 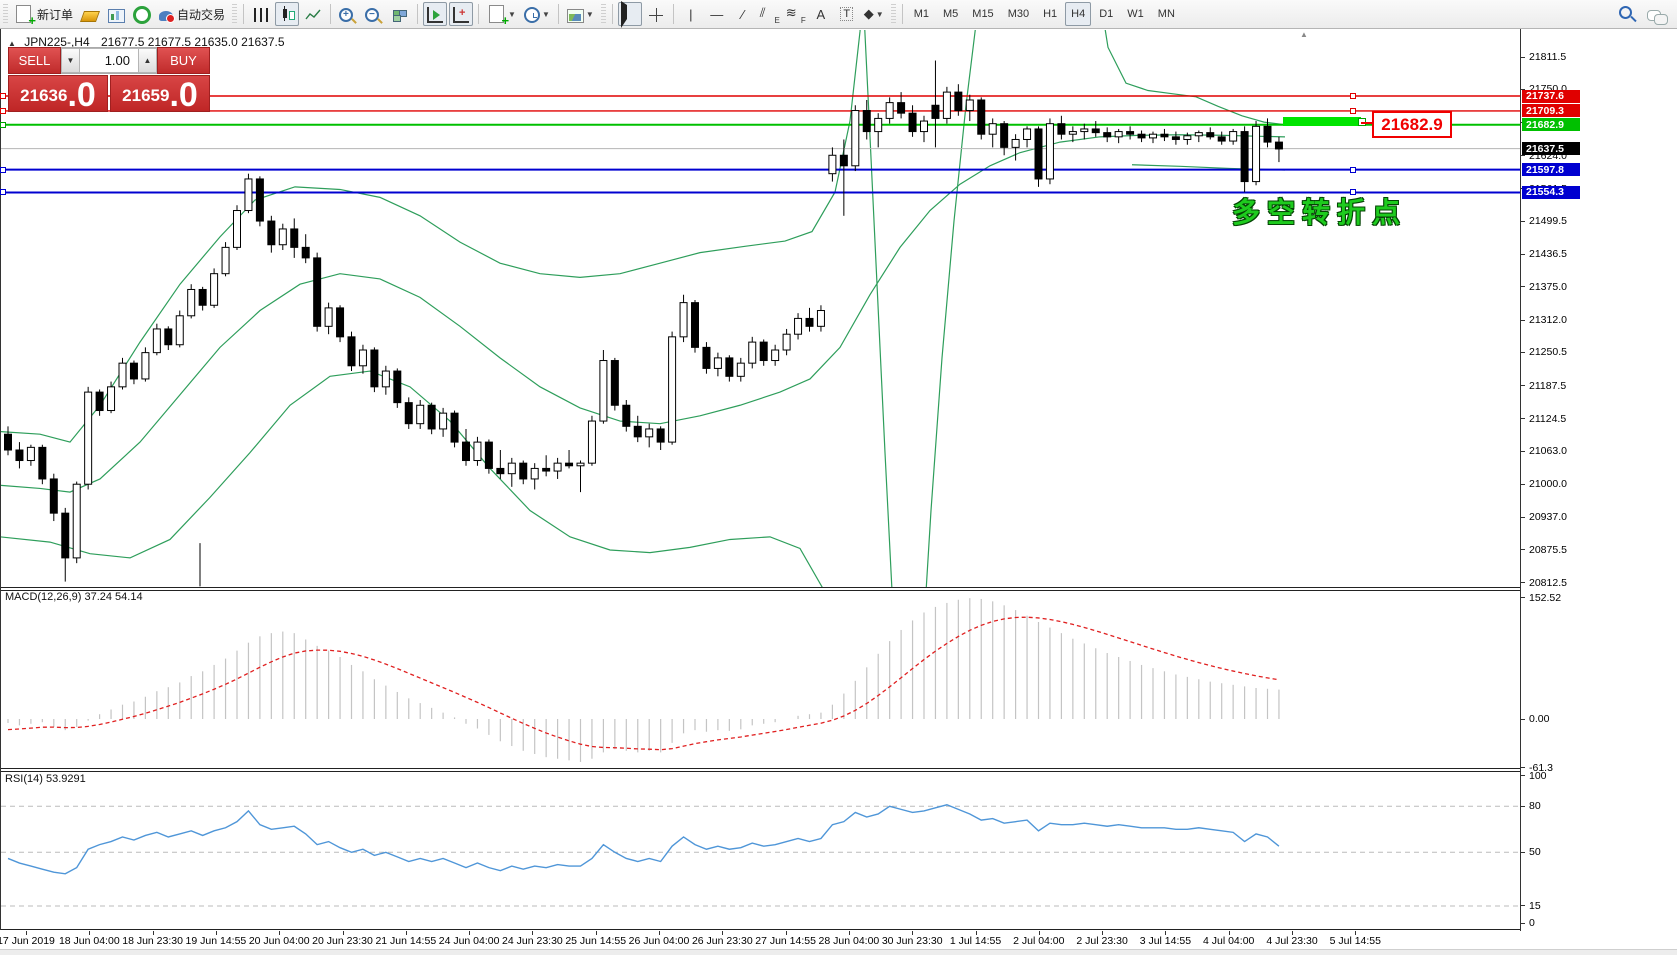 I want to click on indicators-dropdown: ▼, so click(x=580, y=14).